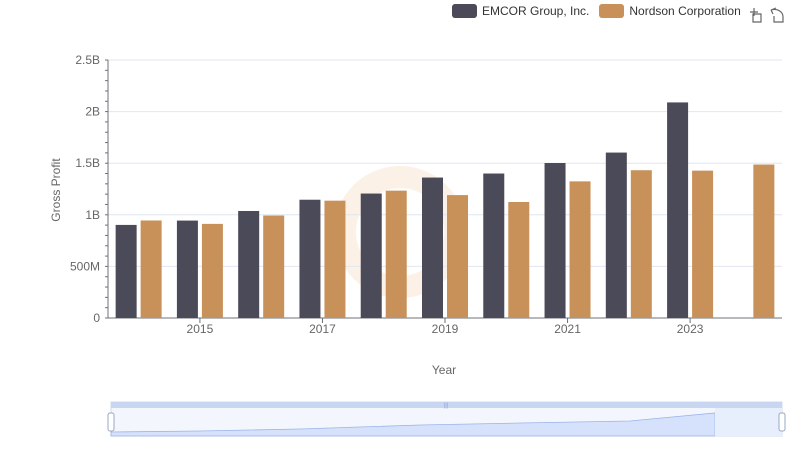 The height and width of the screenshot is (466, 800). I want to click on bar-nordson-2016, so click(274, 266).